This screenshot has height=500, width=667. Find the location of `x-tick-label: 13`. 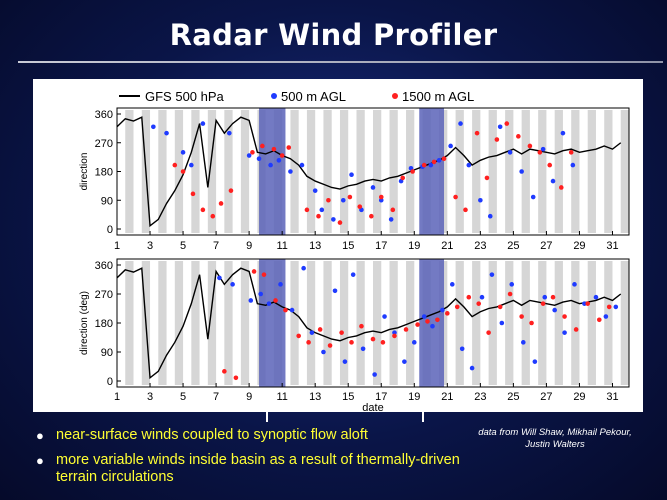

x-tick-label: 13 is located at coordinates (315, 397).